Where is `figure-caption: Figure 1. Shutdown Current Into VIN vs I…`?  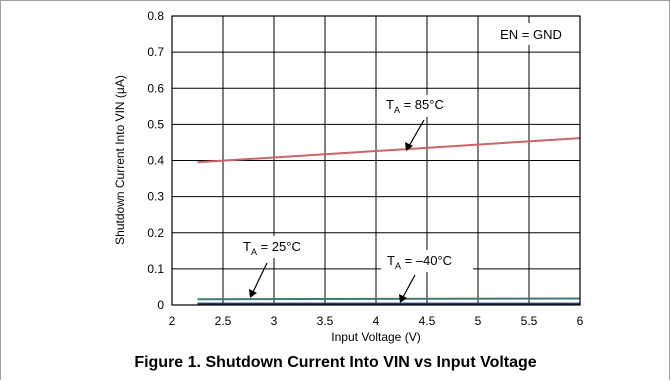 figure-caption: Figure 1. Shutdown Current Into VIN vs I… is located at coordinates (335, 362).